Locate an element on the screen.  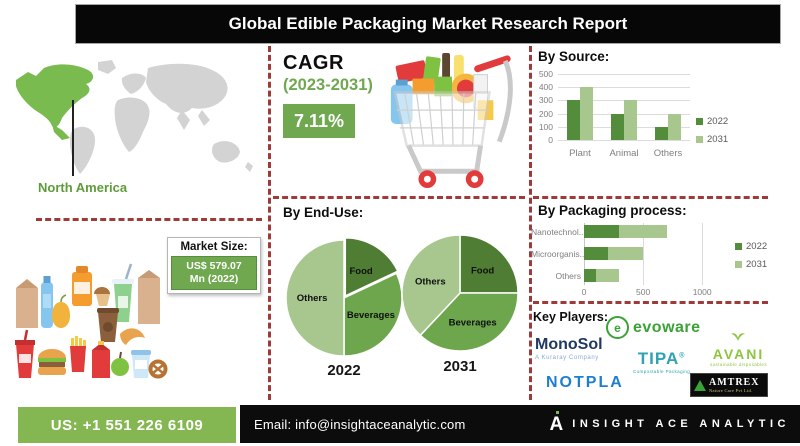
bar-group-others is located at coordinates (668, 126).